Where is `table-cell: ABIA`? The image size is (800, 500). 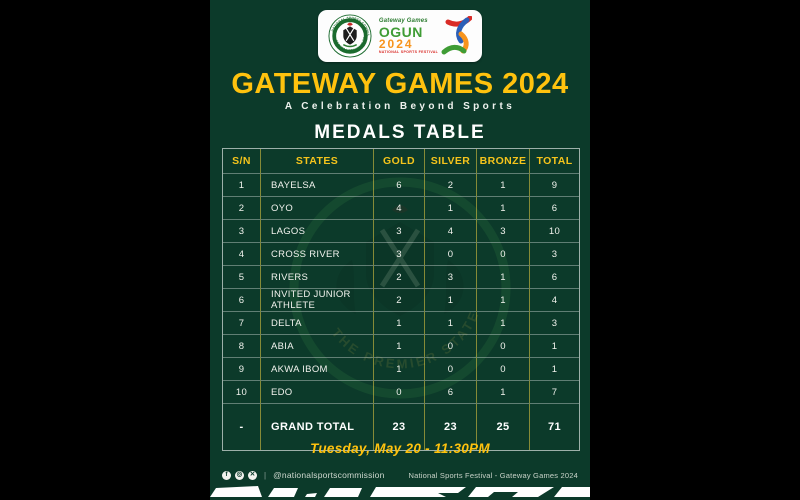
table-cell: ABIA is located at coordinates (317, 346).